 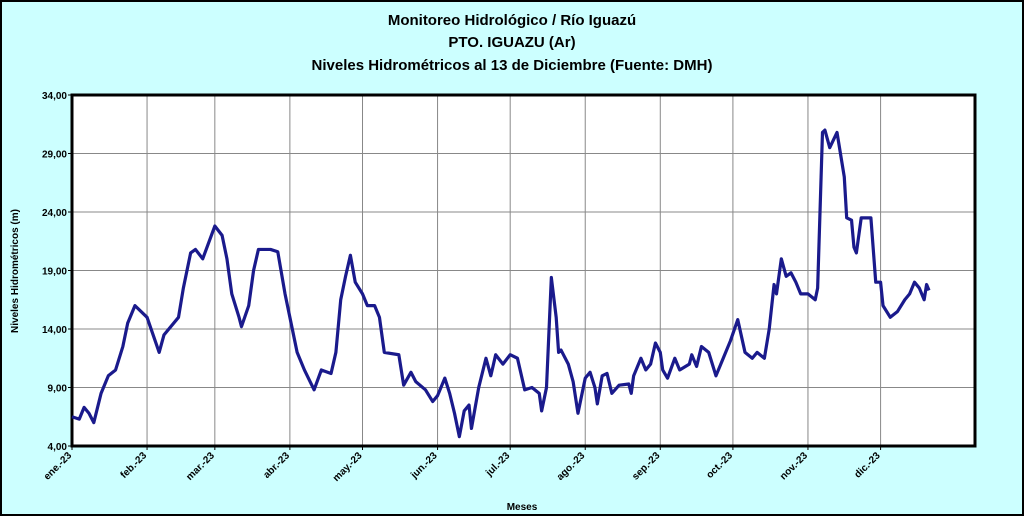 I want to click on x-axis-title: Meses, so click(x=522, y=507).